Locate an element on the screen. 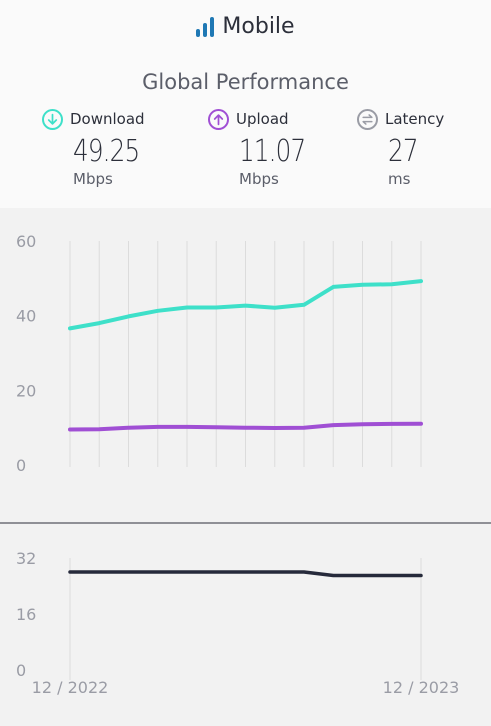 This screenshot has height=726, width=491. metric-upload: Upload 11.07 Mbps is located at coordinates (278, 148).